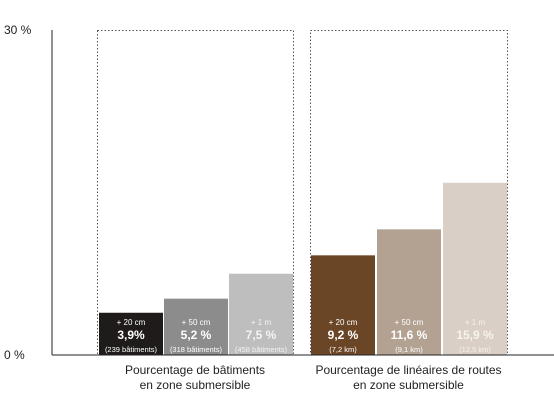 This screenshot has height=417, width=554. Describe the element at coordinates (195, 370) in the screenshot. I see `group-label: Pourcentage de bâtiments` at that location.